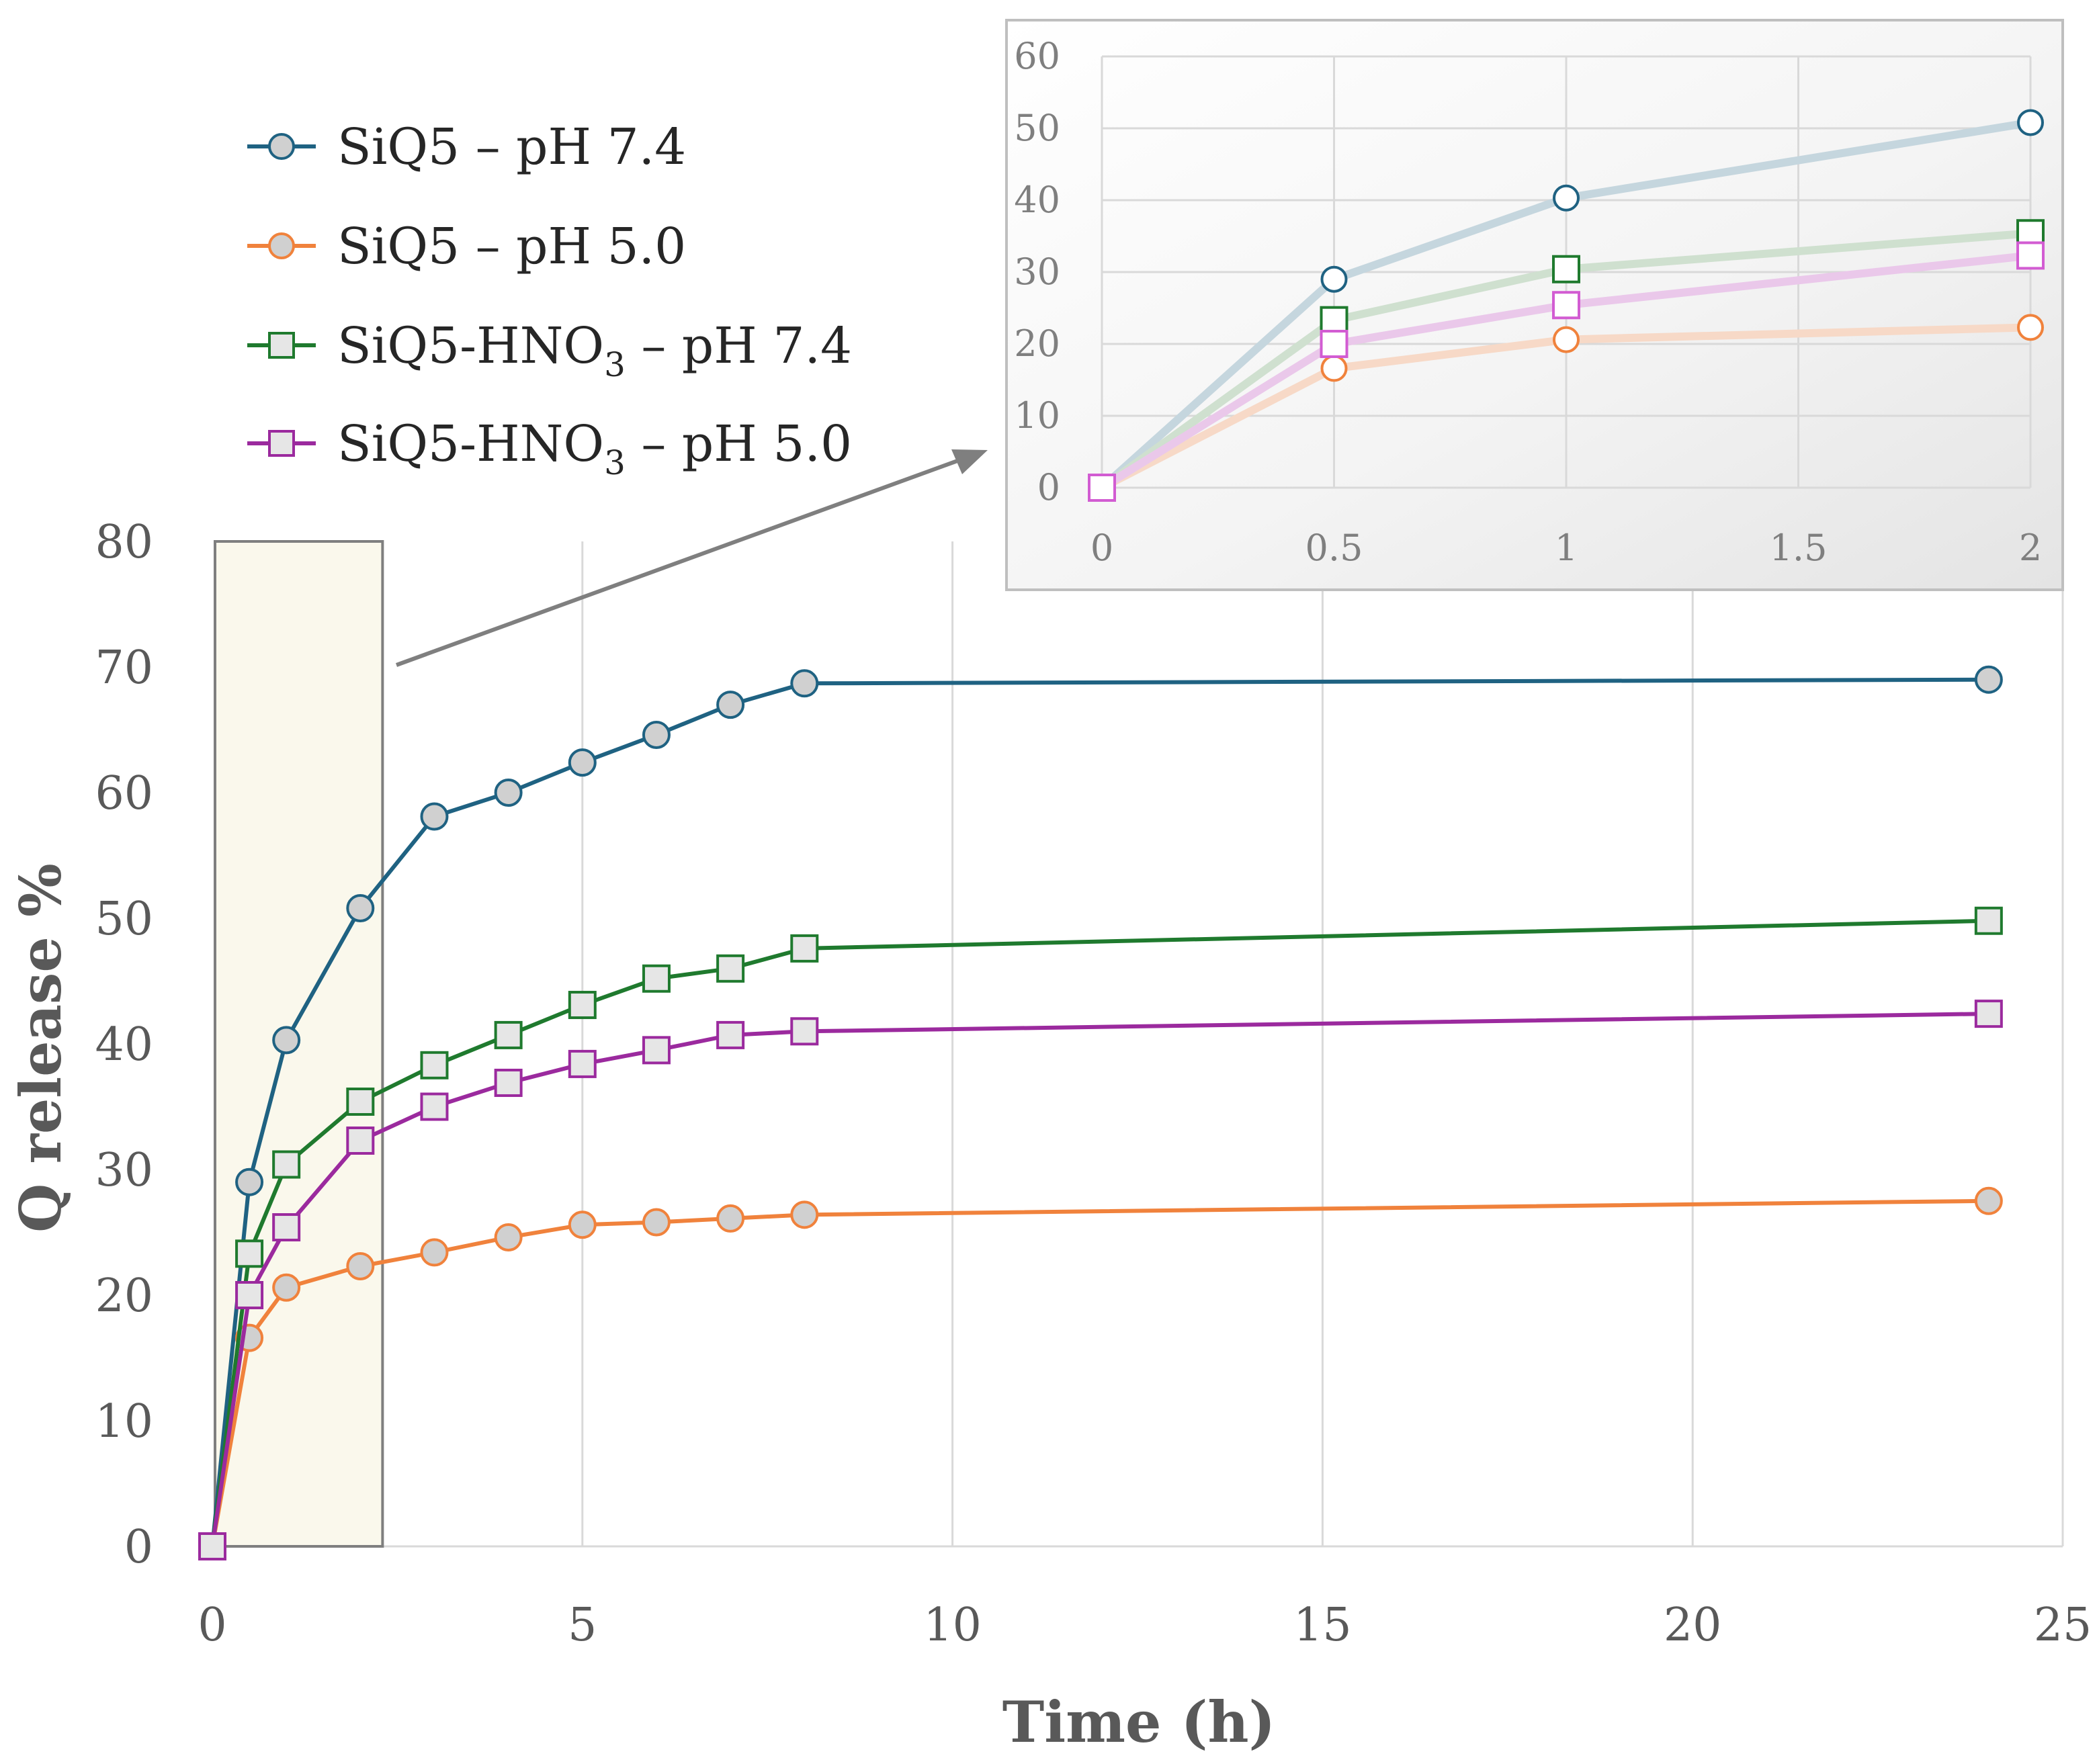  I want to click on inset-y-tick-label: 0, so click(1048, 487).